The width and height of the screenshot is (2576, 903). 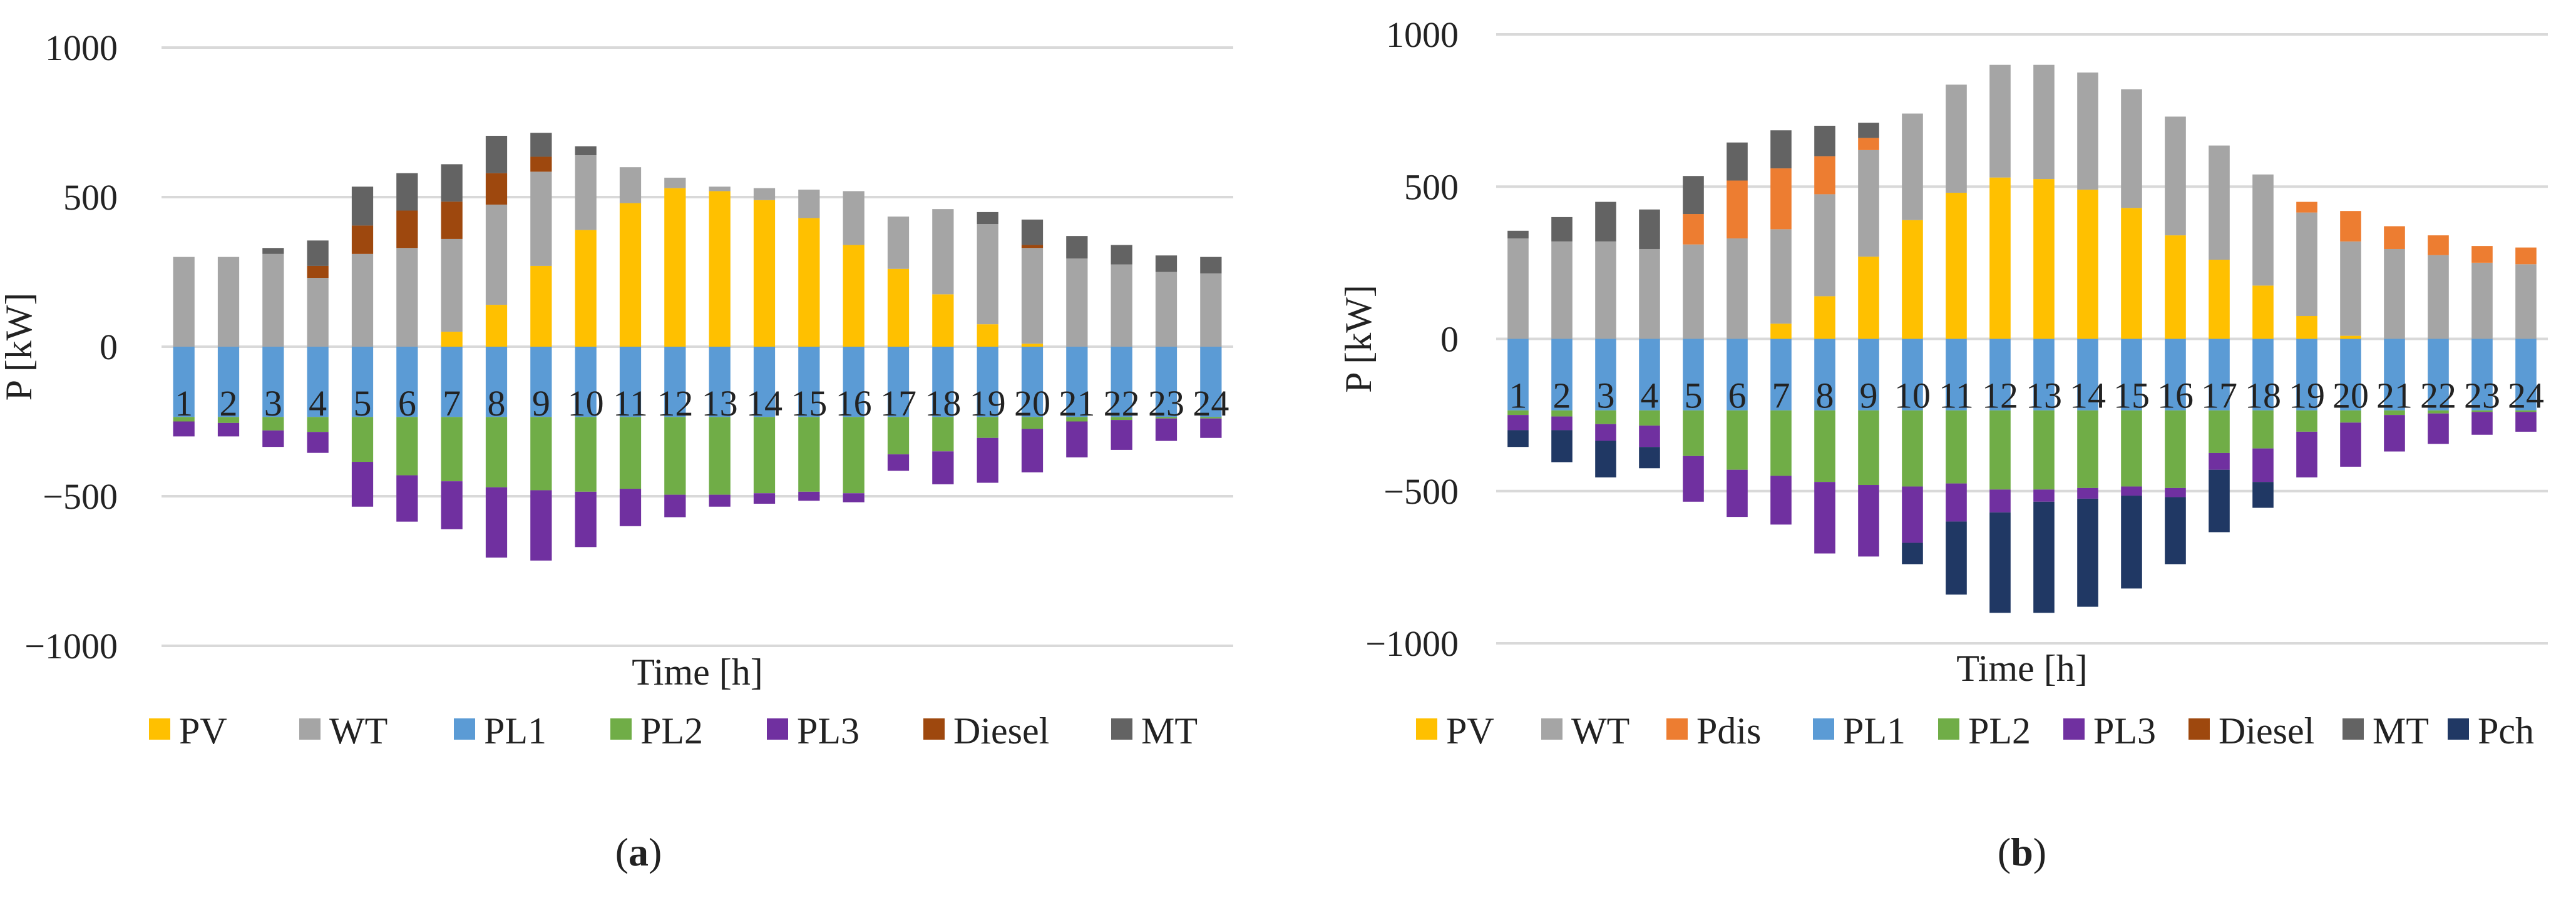 I want to click on x-tick-label: 18, so click(x=943, y=403).